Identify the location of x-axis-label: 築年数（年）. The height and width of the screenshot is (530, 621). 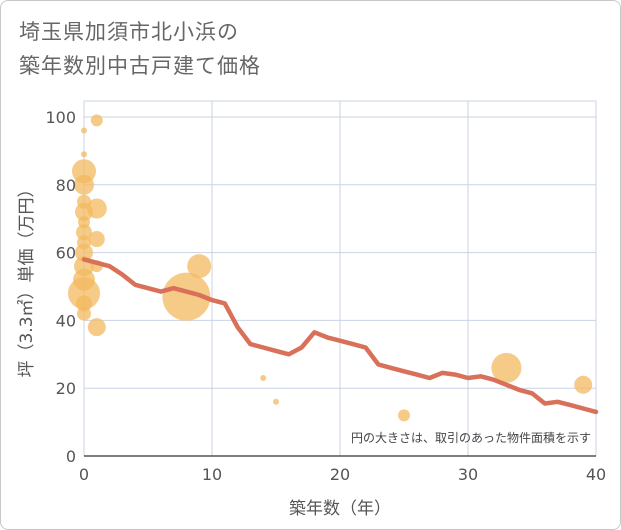
(340, 509).